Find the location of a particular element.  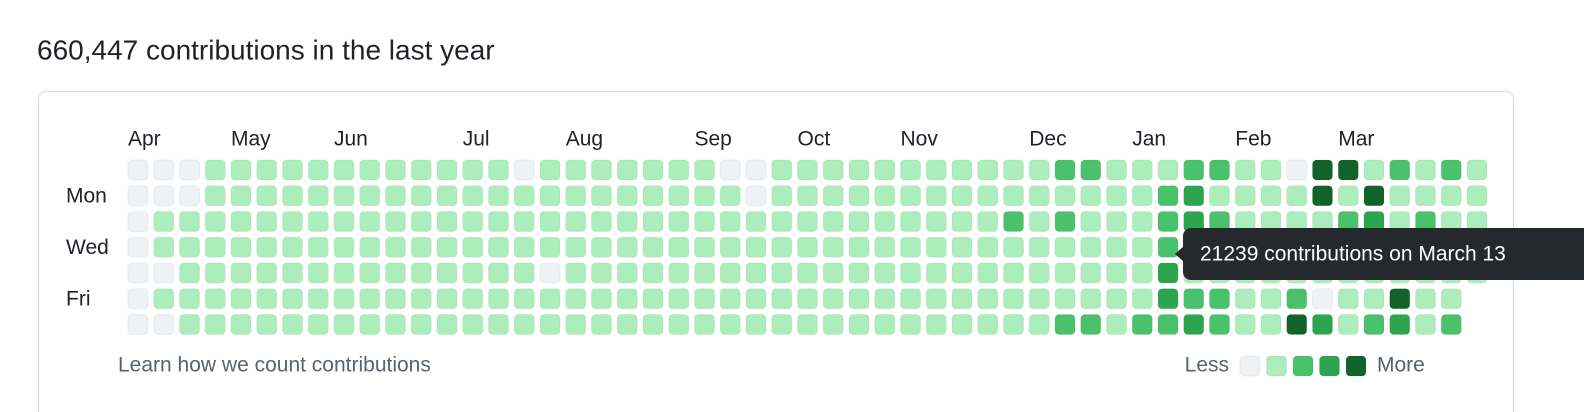

month-label: Feb is located at coordinates (1253, 139).